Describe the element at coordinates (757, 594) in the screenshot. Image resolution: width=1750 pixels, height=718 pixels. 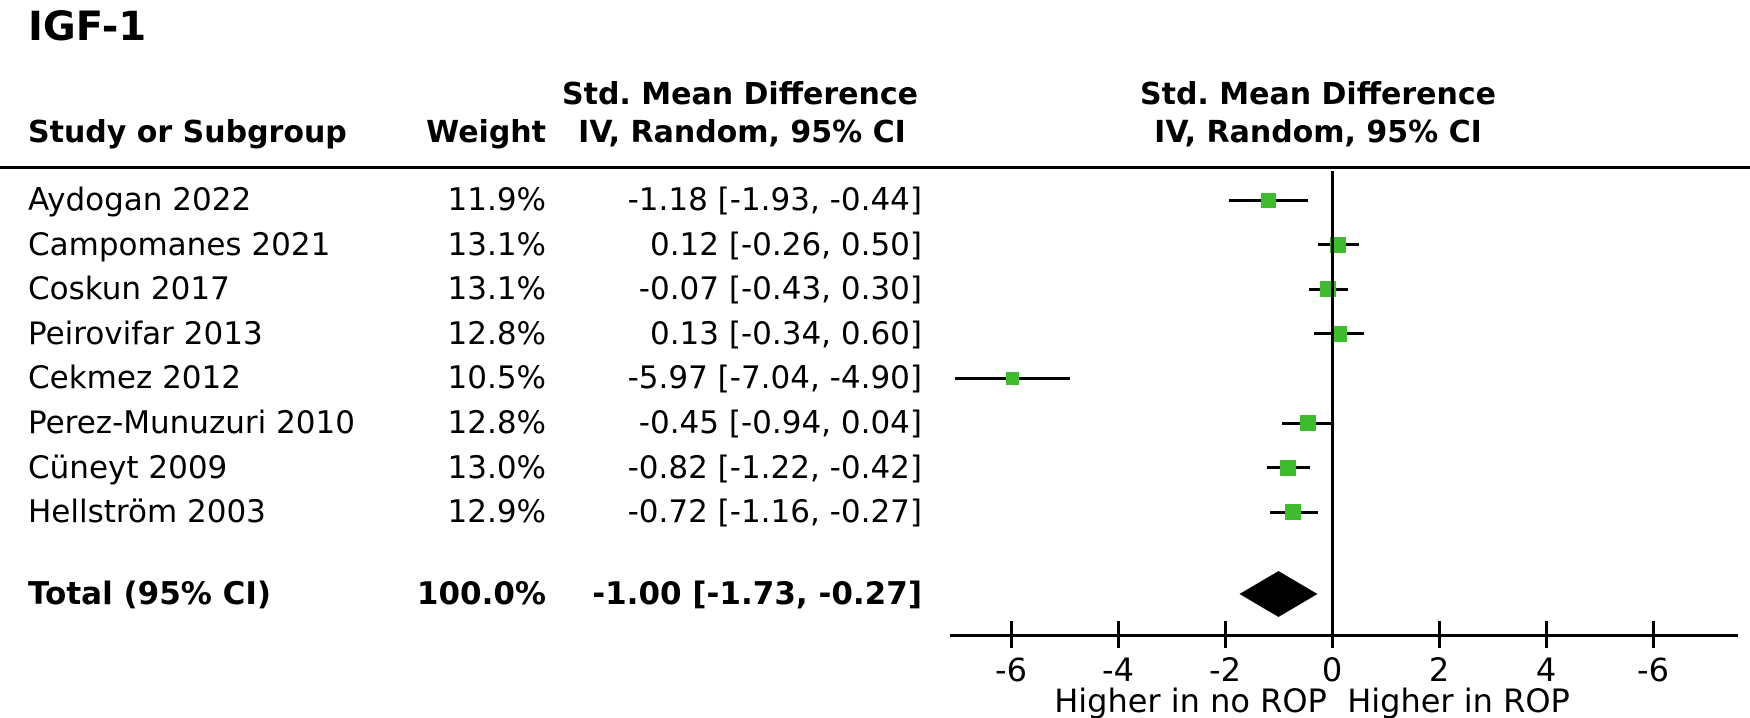
I see `total-smd-ci: -1.00 [-1.73, -0.27]` at that location.